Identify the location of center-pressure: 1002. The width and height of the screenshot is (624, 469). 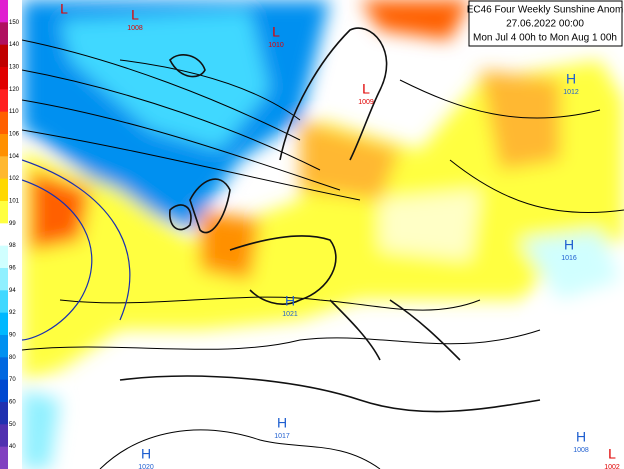
(612, 466).